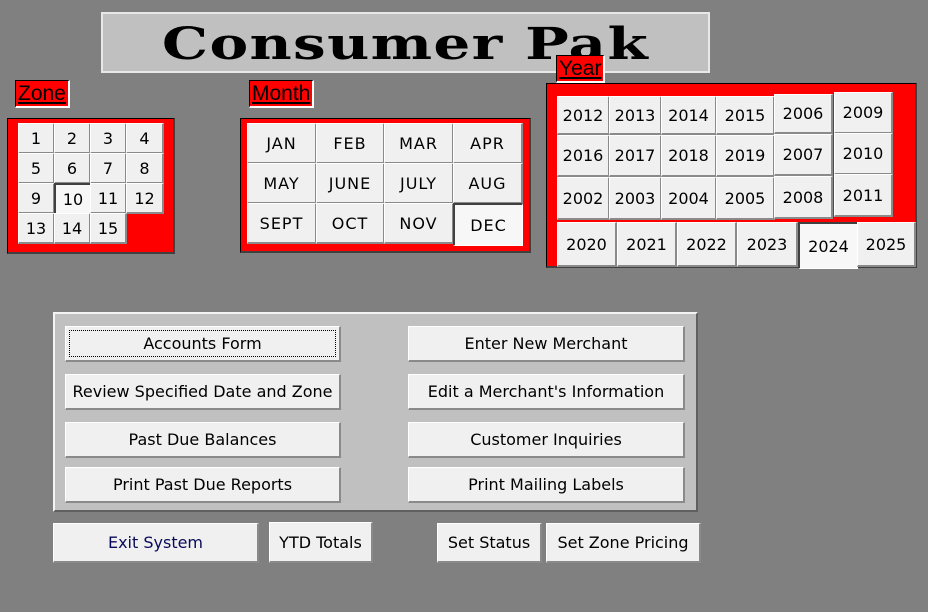 The height and width of the screenshot is (612, 928). What do you see at coordinates (203, 440) in the screenshot?
I see `past-due-balances-button: Past Due Balances` at bounding box center [203, 440].